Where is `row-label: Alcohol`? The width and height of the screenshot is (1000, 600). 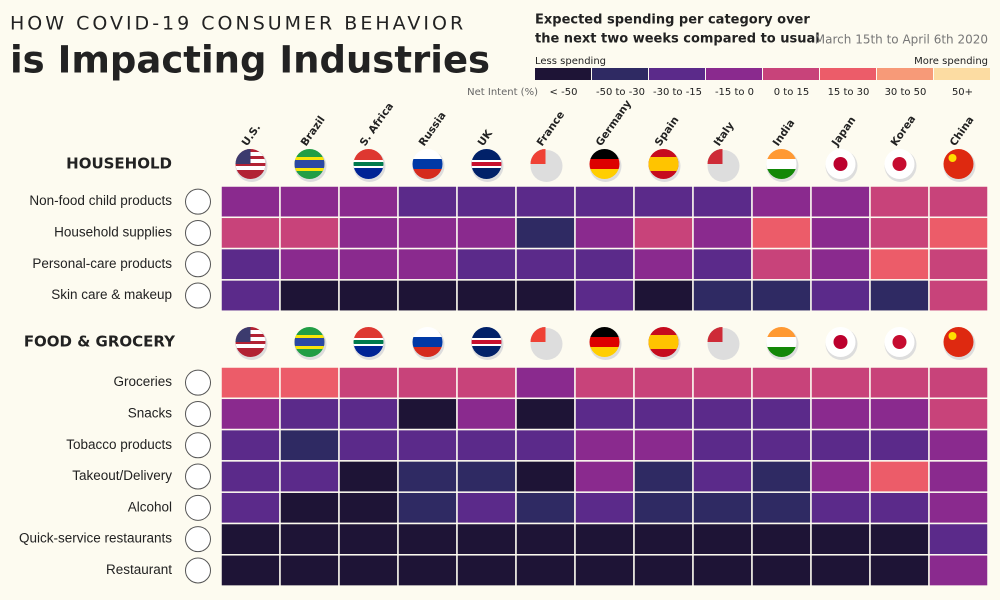
row-label: Alcohol is located at coordinates (150, 506).